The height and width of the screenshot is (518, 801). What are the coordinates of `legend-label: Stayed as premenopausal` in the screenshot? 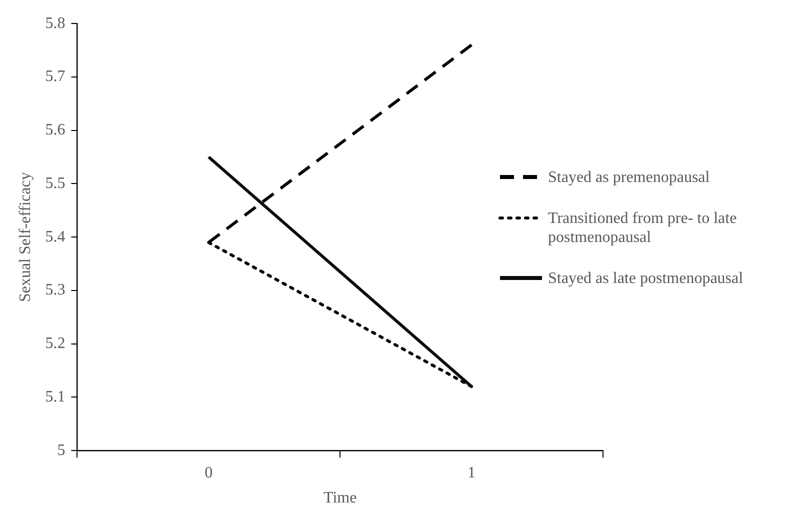 It's located at (629, 177).